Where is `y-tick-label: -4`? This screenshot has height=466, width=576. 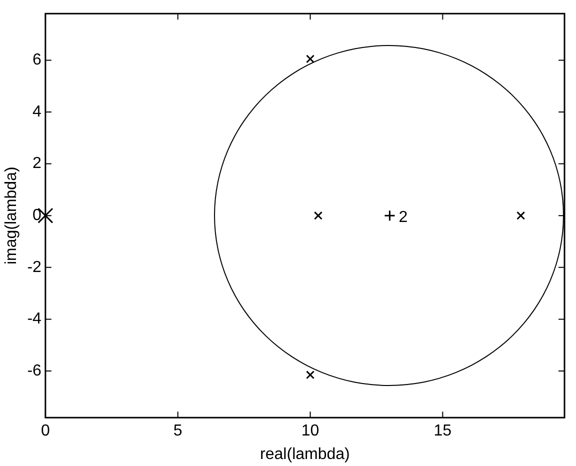
y-tick-label: -4 is located at coordinates (34, 319).